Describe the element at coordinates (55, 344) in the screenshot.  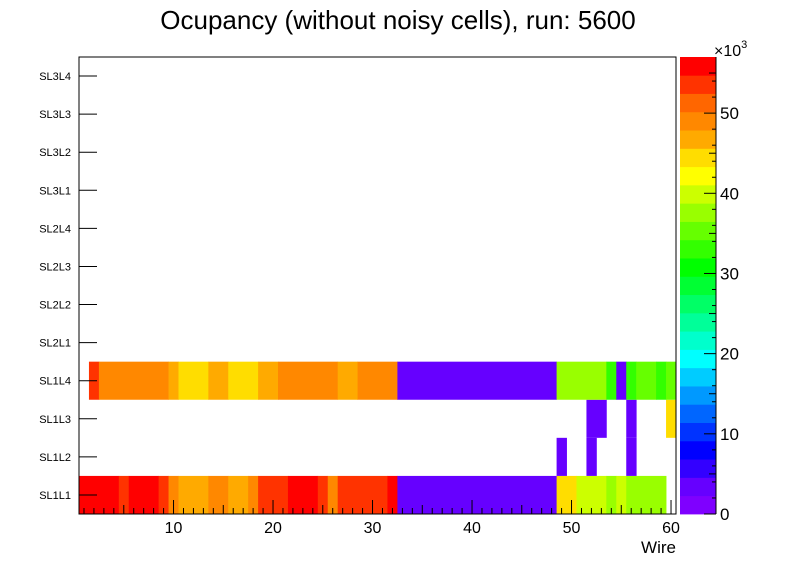
I see `y-tick-label: SL2L1` at that location.